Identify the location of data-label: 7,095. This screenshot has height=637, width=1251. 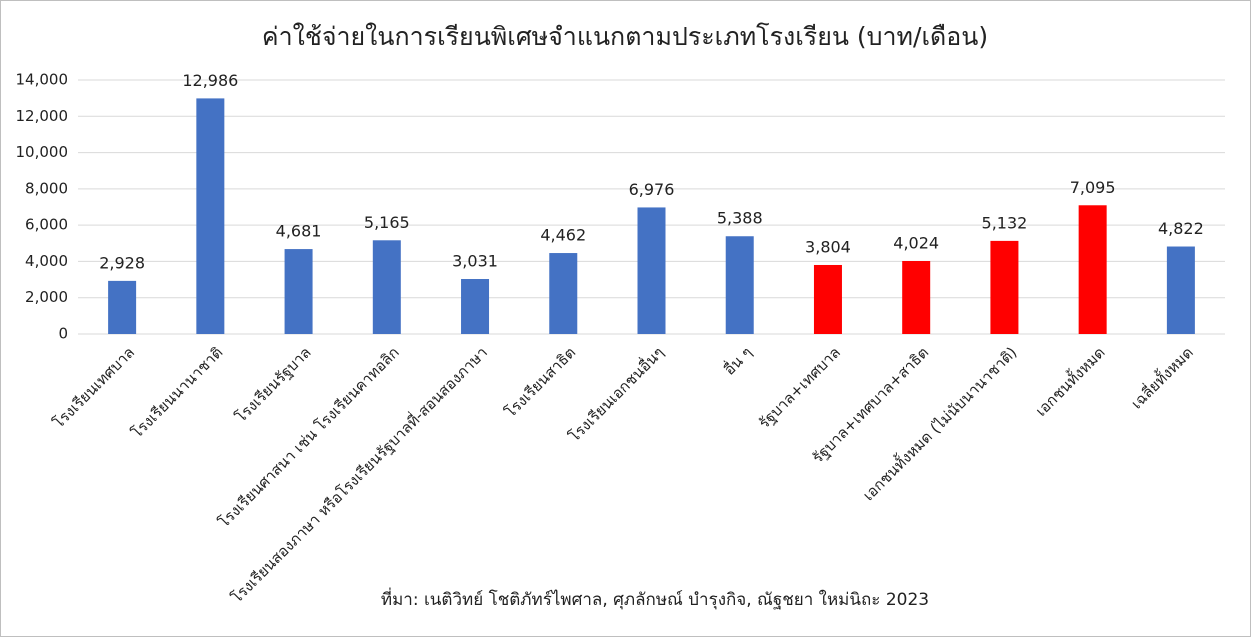
(1093, 187).